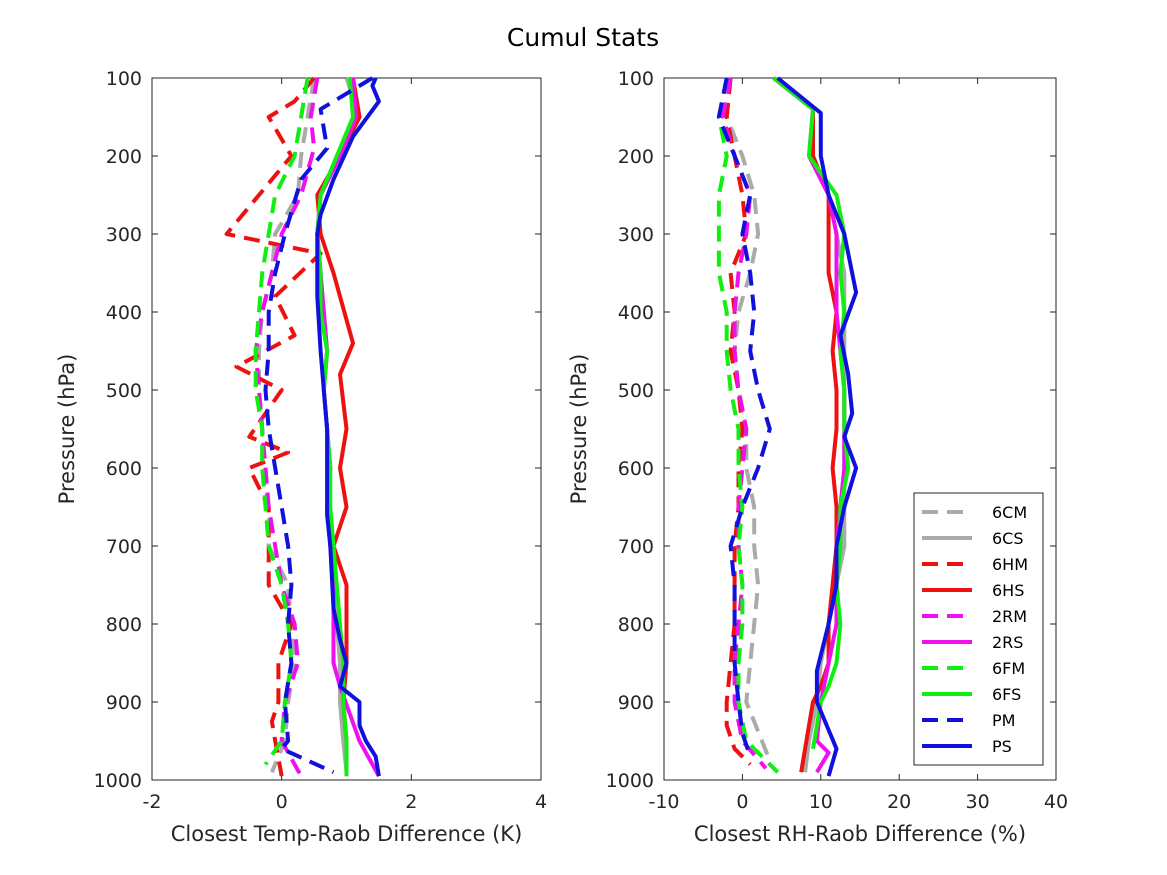  What do you see at coordinates (152, 802) in the screenshot?
I see `temp-xtick-label: -2` at bounding box center [152, 802].